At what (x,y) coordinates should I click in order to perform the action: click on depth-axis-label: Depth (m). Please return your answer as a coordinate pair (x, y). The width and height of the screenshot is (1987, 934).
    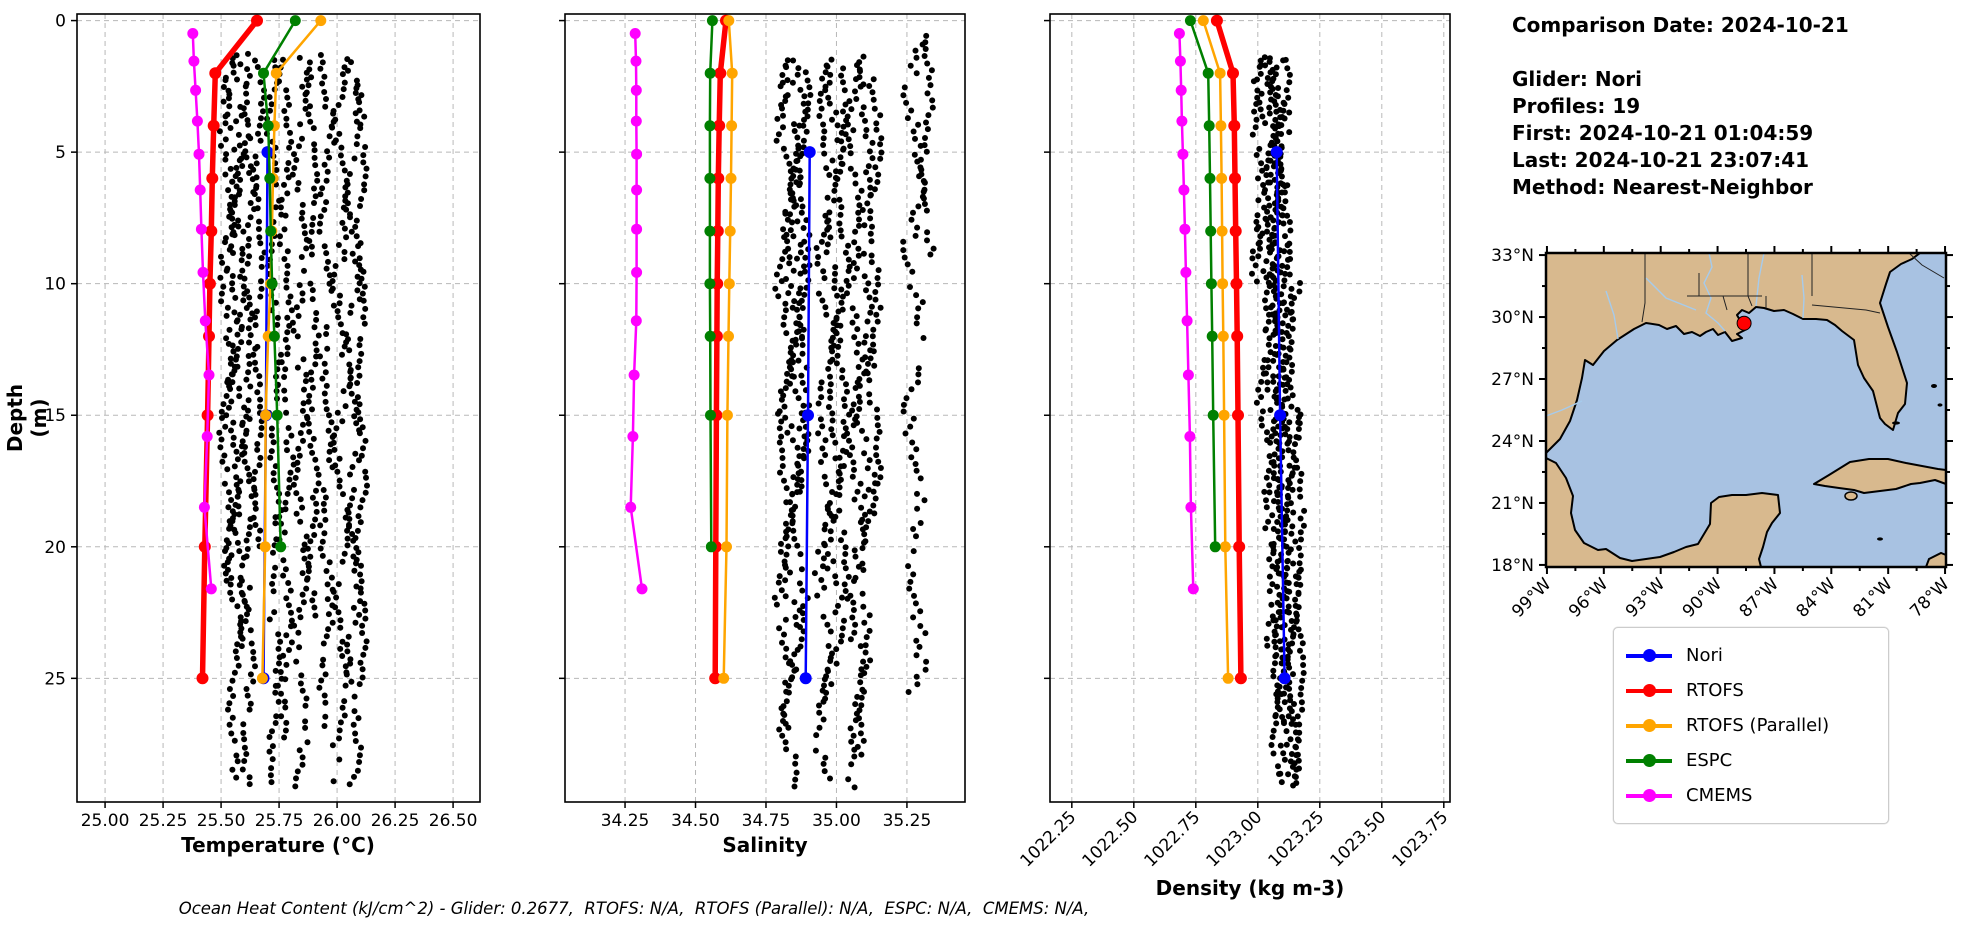
    Looking at the image, I should click on (27, 418).